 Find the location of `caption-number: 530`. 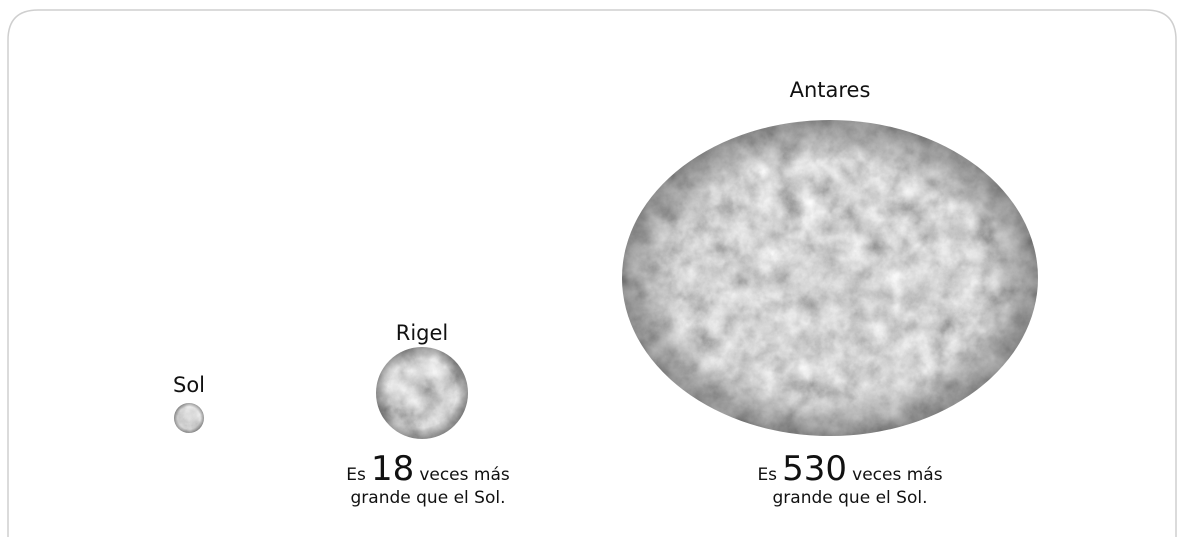

caption-number: 530 is located at coordinates (814, 469).